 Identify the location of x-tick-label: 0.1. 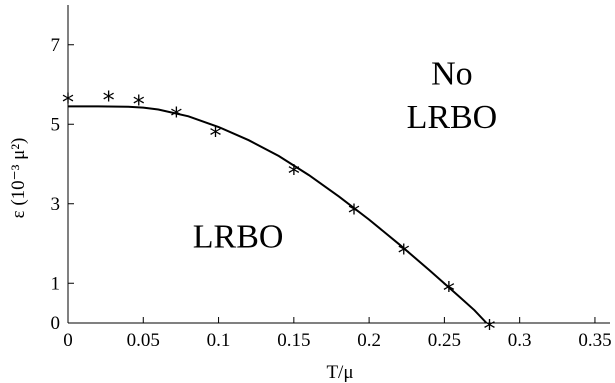
(219, 340).